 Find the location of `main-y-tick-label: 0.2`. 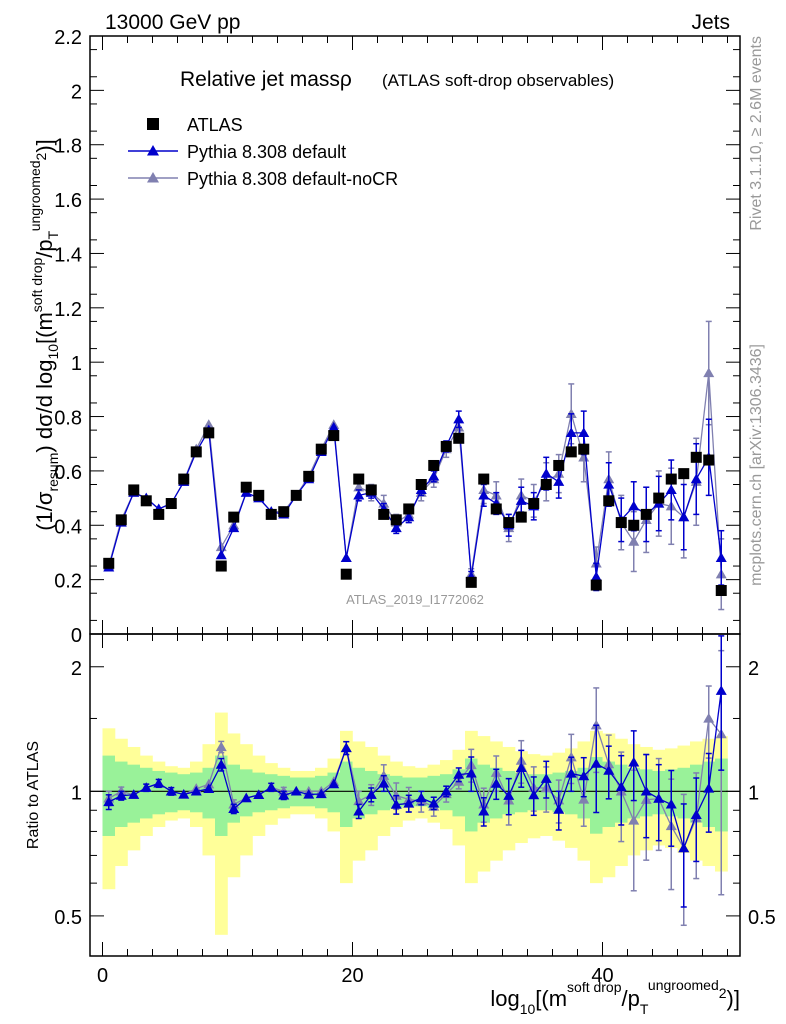

main-y-tick-label: 0.2 is located at coordinates (68, 582).